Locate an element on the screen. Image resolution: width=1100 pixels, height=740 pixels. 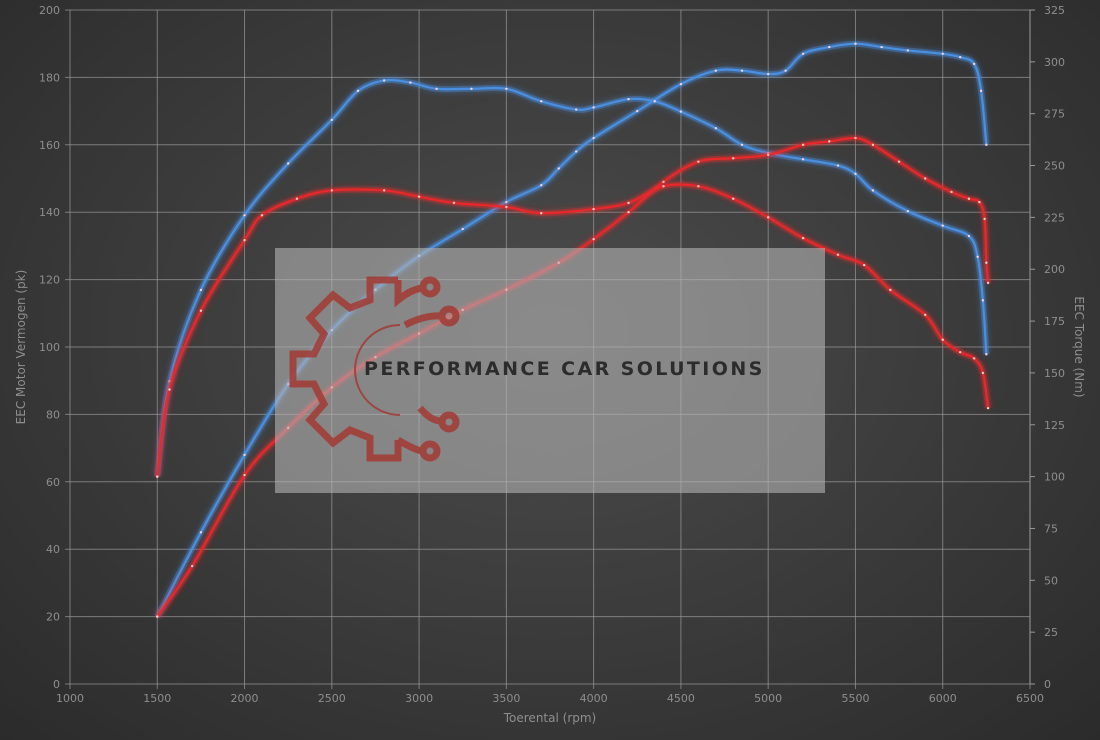
y2-tick-label: 250 is located at coordinates (1054, 166).